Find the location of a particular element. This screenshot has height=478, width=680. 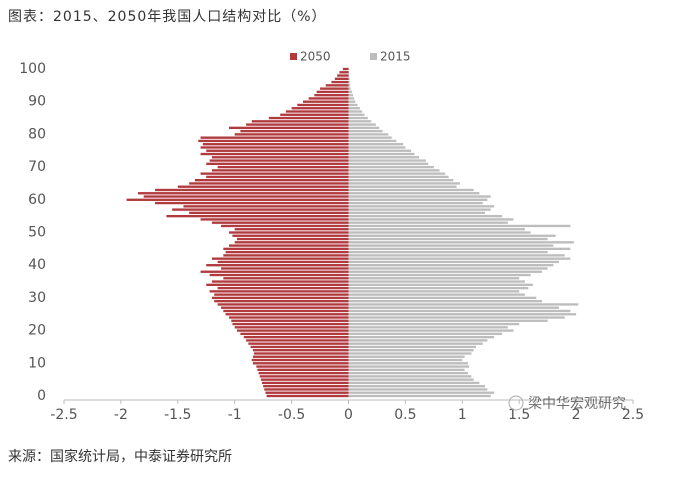

x-tick-label: 1 is located at coordinates (462, 415).